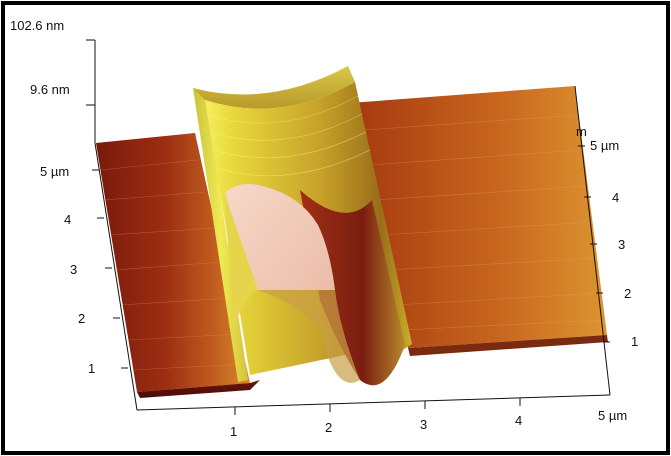 The height and width of the screenshot is (456, 671). What do you see at coordinates (241, 262) in the screenshot?
I see `cavity-left-rim` at bounding box center [241, 262].